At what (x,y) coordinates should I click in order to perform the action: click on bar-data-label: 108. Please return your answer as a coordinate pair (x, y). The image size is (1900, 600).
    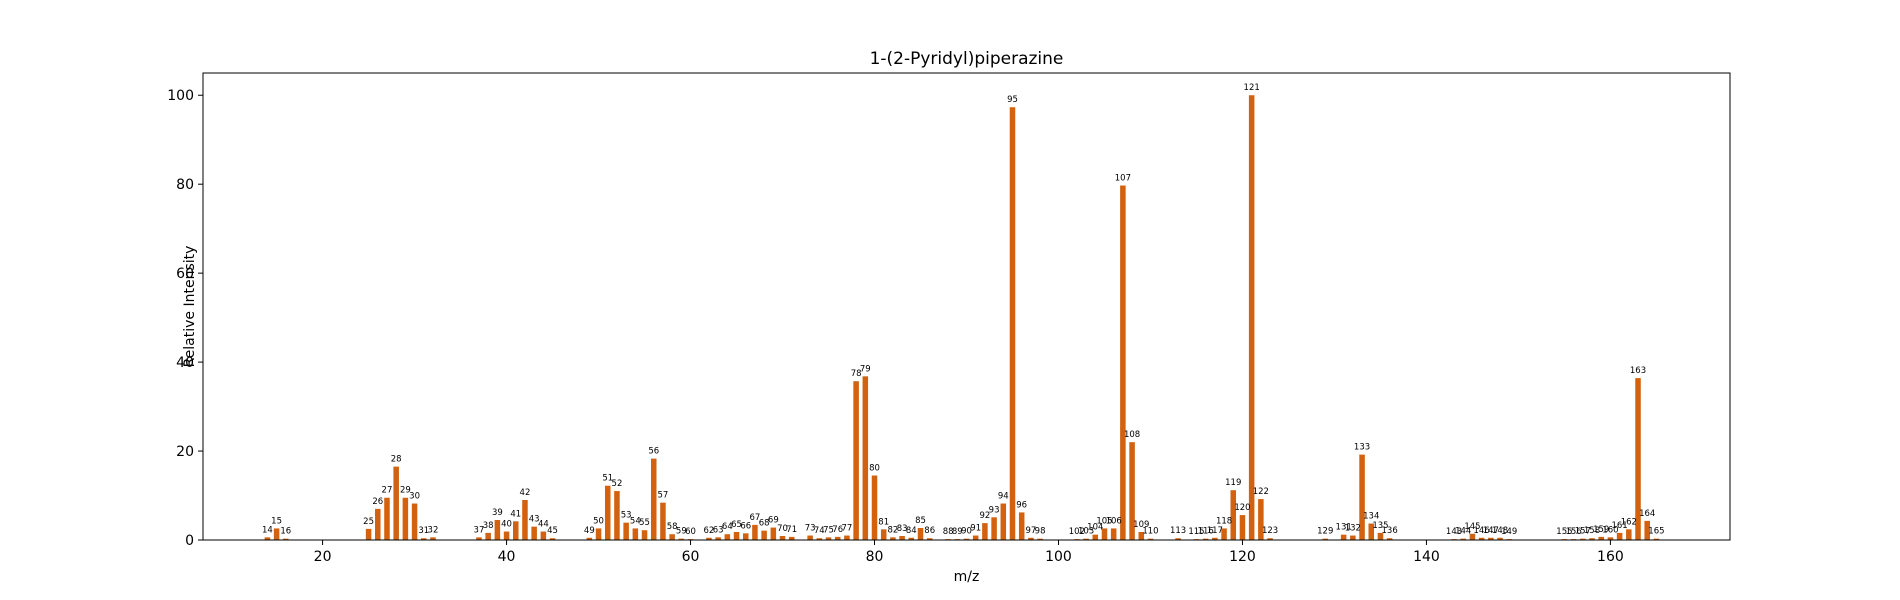
    Looking at the image, I should click on (1132, 435).